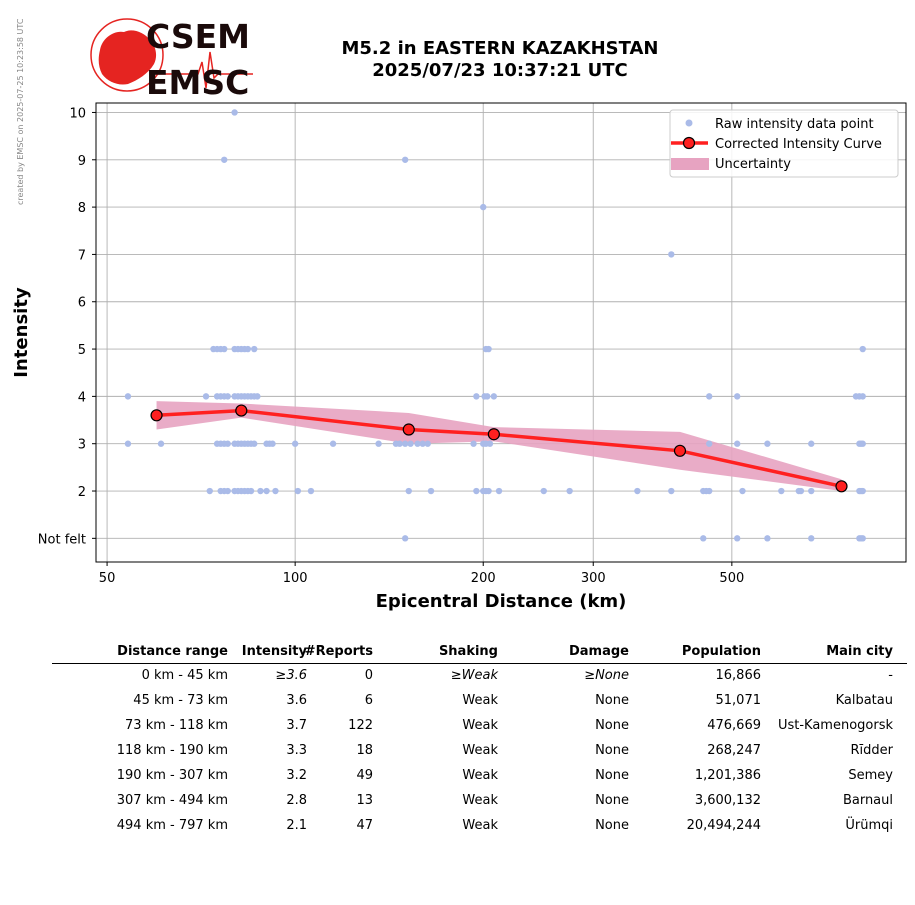 This screenshot has height=905, width=915. What do you see at coordinates (734, 750) in the screenshot?
I see `cell-population: 268,247` at bounding box center [734, 750].